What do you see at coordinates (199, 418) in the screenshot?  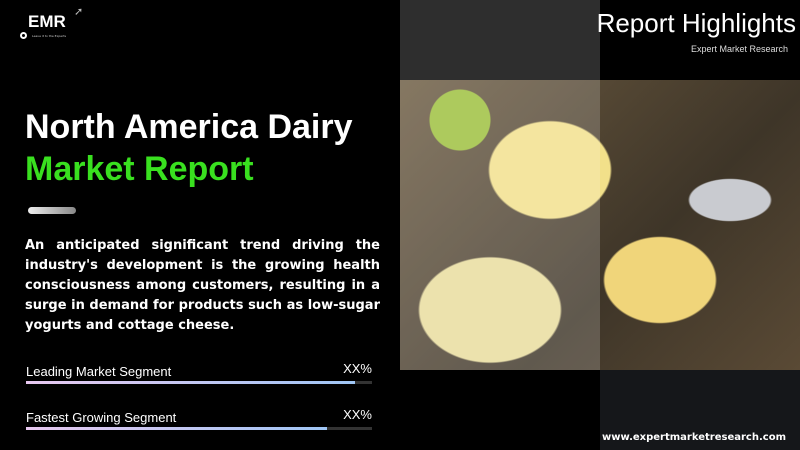 I see `segment-fastest: Fastest Growing Segment XX%` at bounding box center [199, 418].